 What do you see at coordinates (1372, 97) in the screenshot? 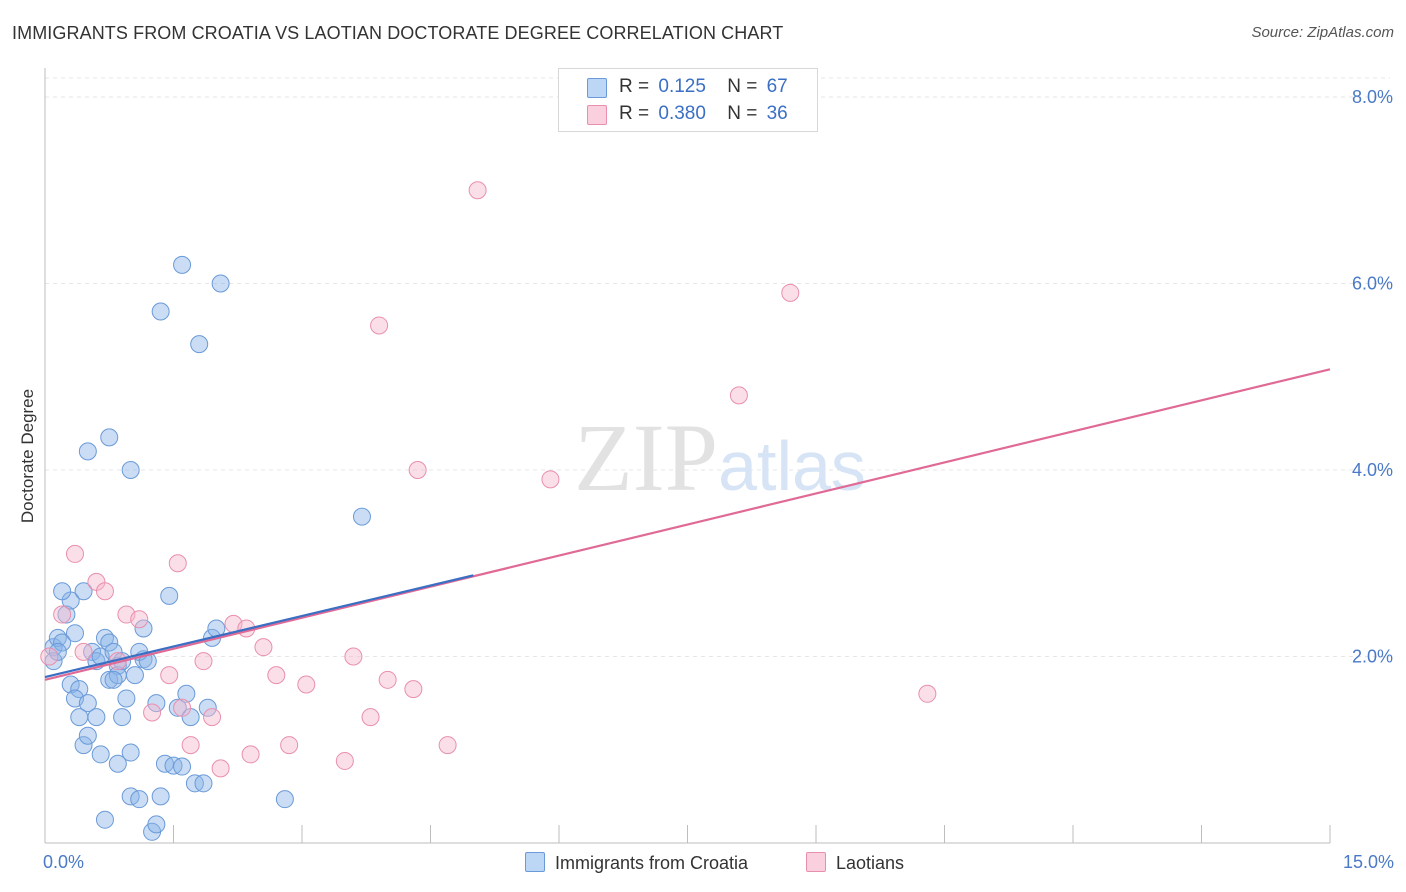
I see `y-tick-label: 8.0%` at bounding box center [1372, 97].